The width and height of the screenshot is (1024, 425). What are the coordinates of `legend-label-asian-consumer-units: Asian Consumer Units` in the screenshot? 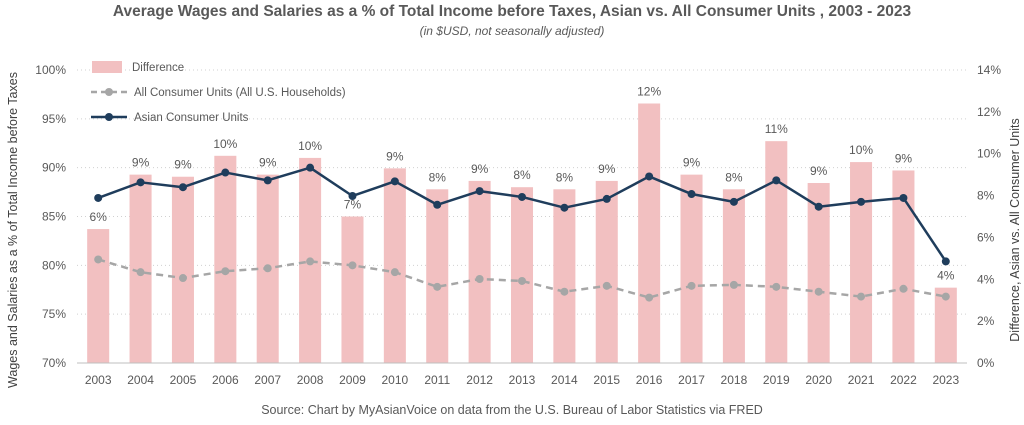 It's located at (191, 118).